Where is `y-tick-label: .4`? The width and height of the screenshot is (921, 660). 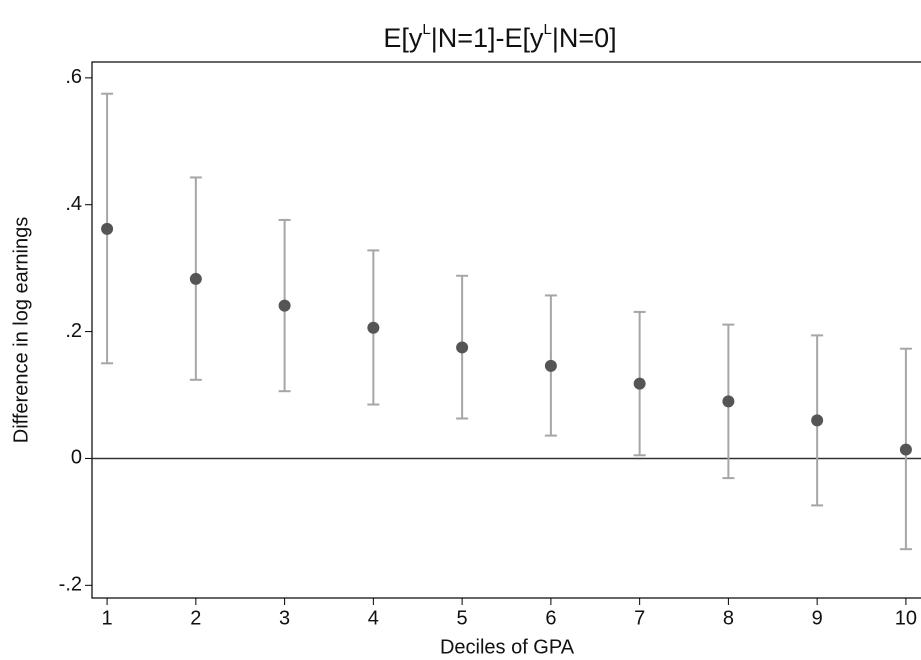
y-tick-label: .4 is located at coordinates (73, 204).